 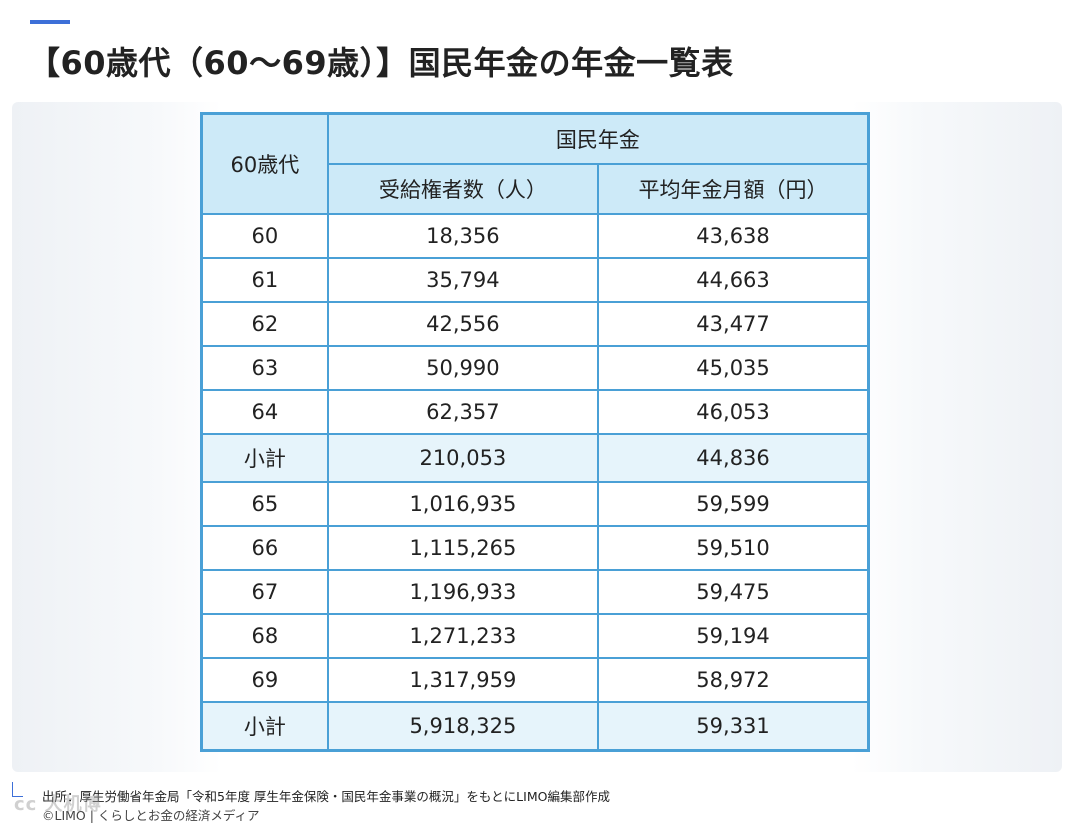 I want to click on recipients-cell: 1,317,959, so click(x=463, y=680).